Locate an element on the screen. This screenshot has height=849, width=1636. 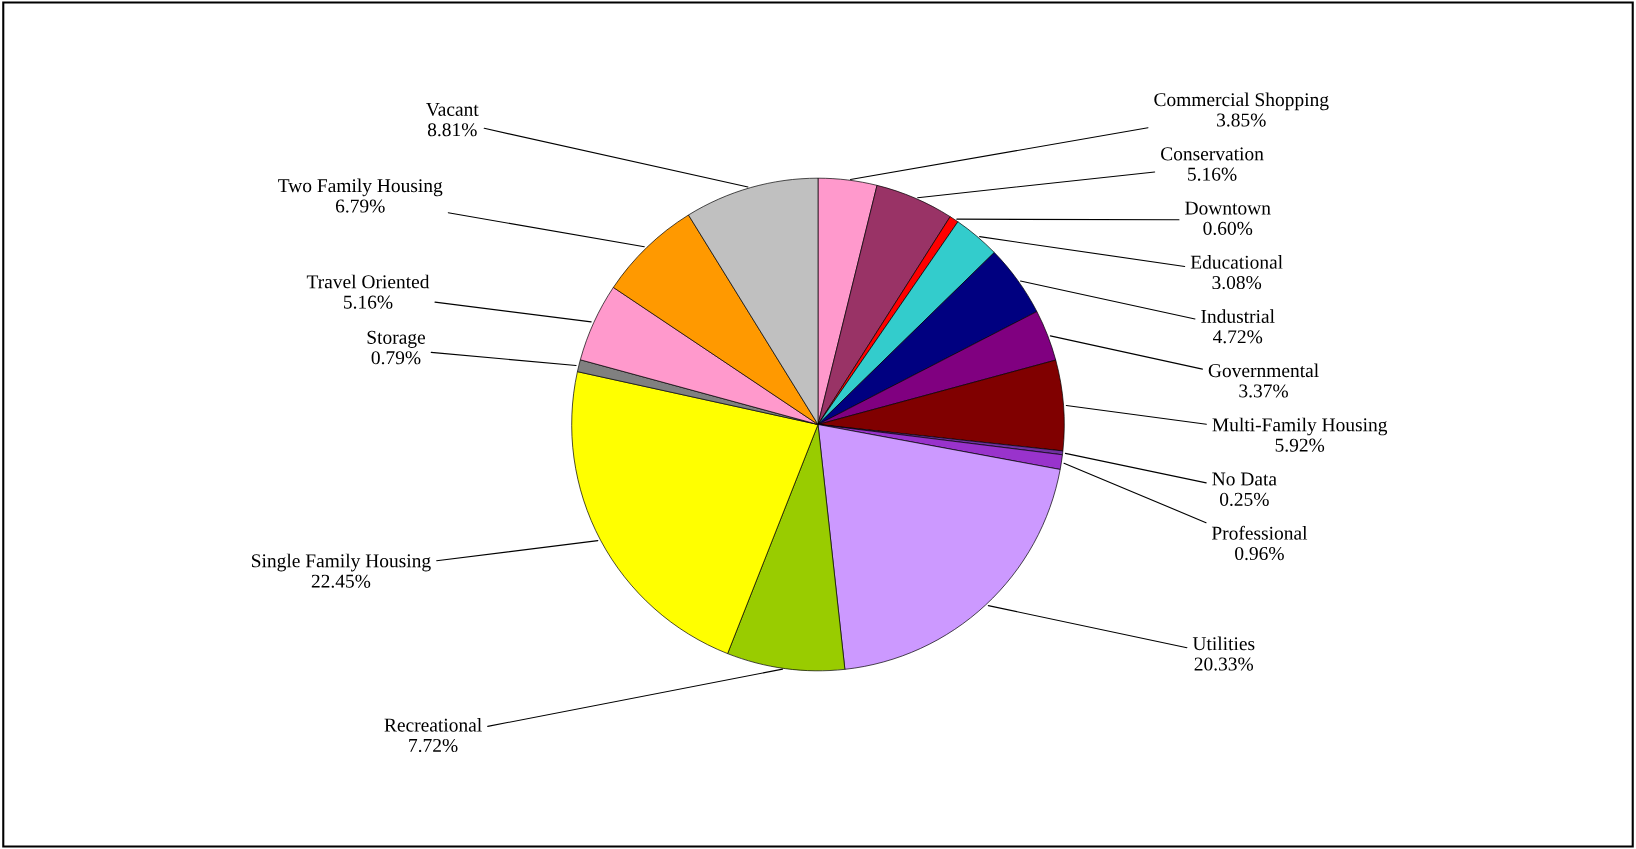
slice-label: Storage is located at coordinates (396, 339).